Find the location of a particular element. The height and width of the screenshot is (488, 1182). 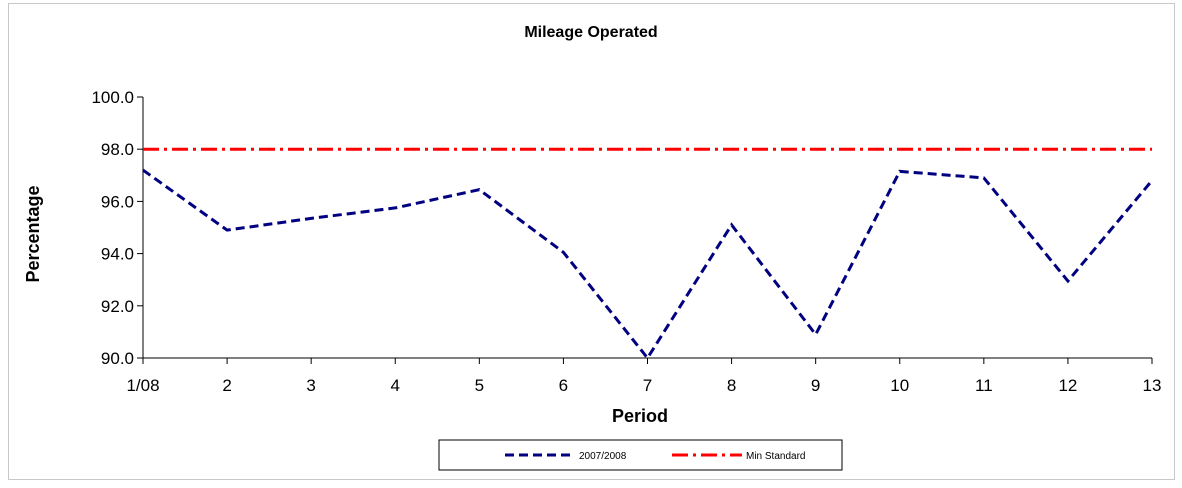

legend-box is located at coordinates (640, 455).